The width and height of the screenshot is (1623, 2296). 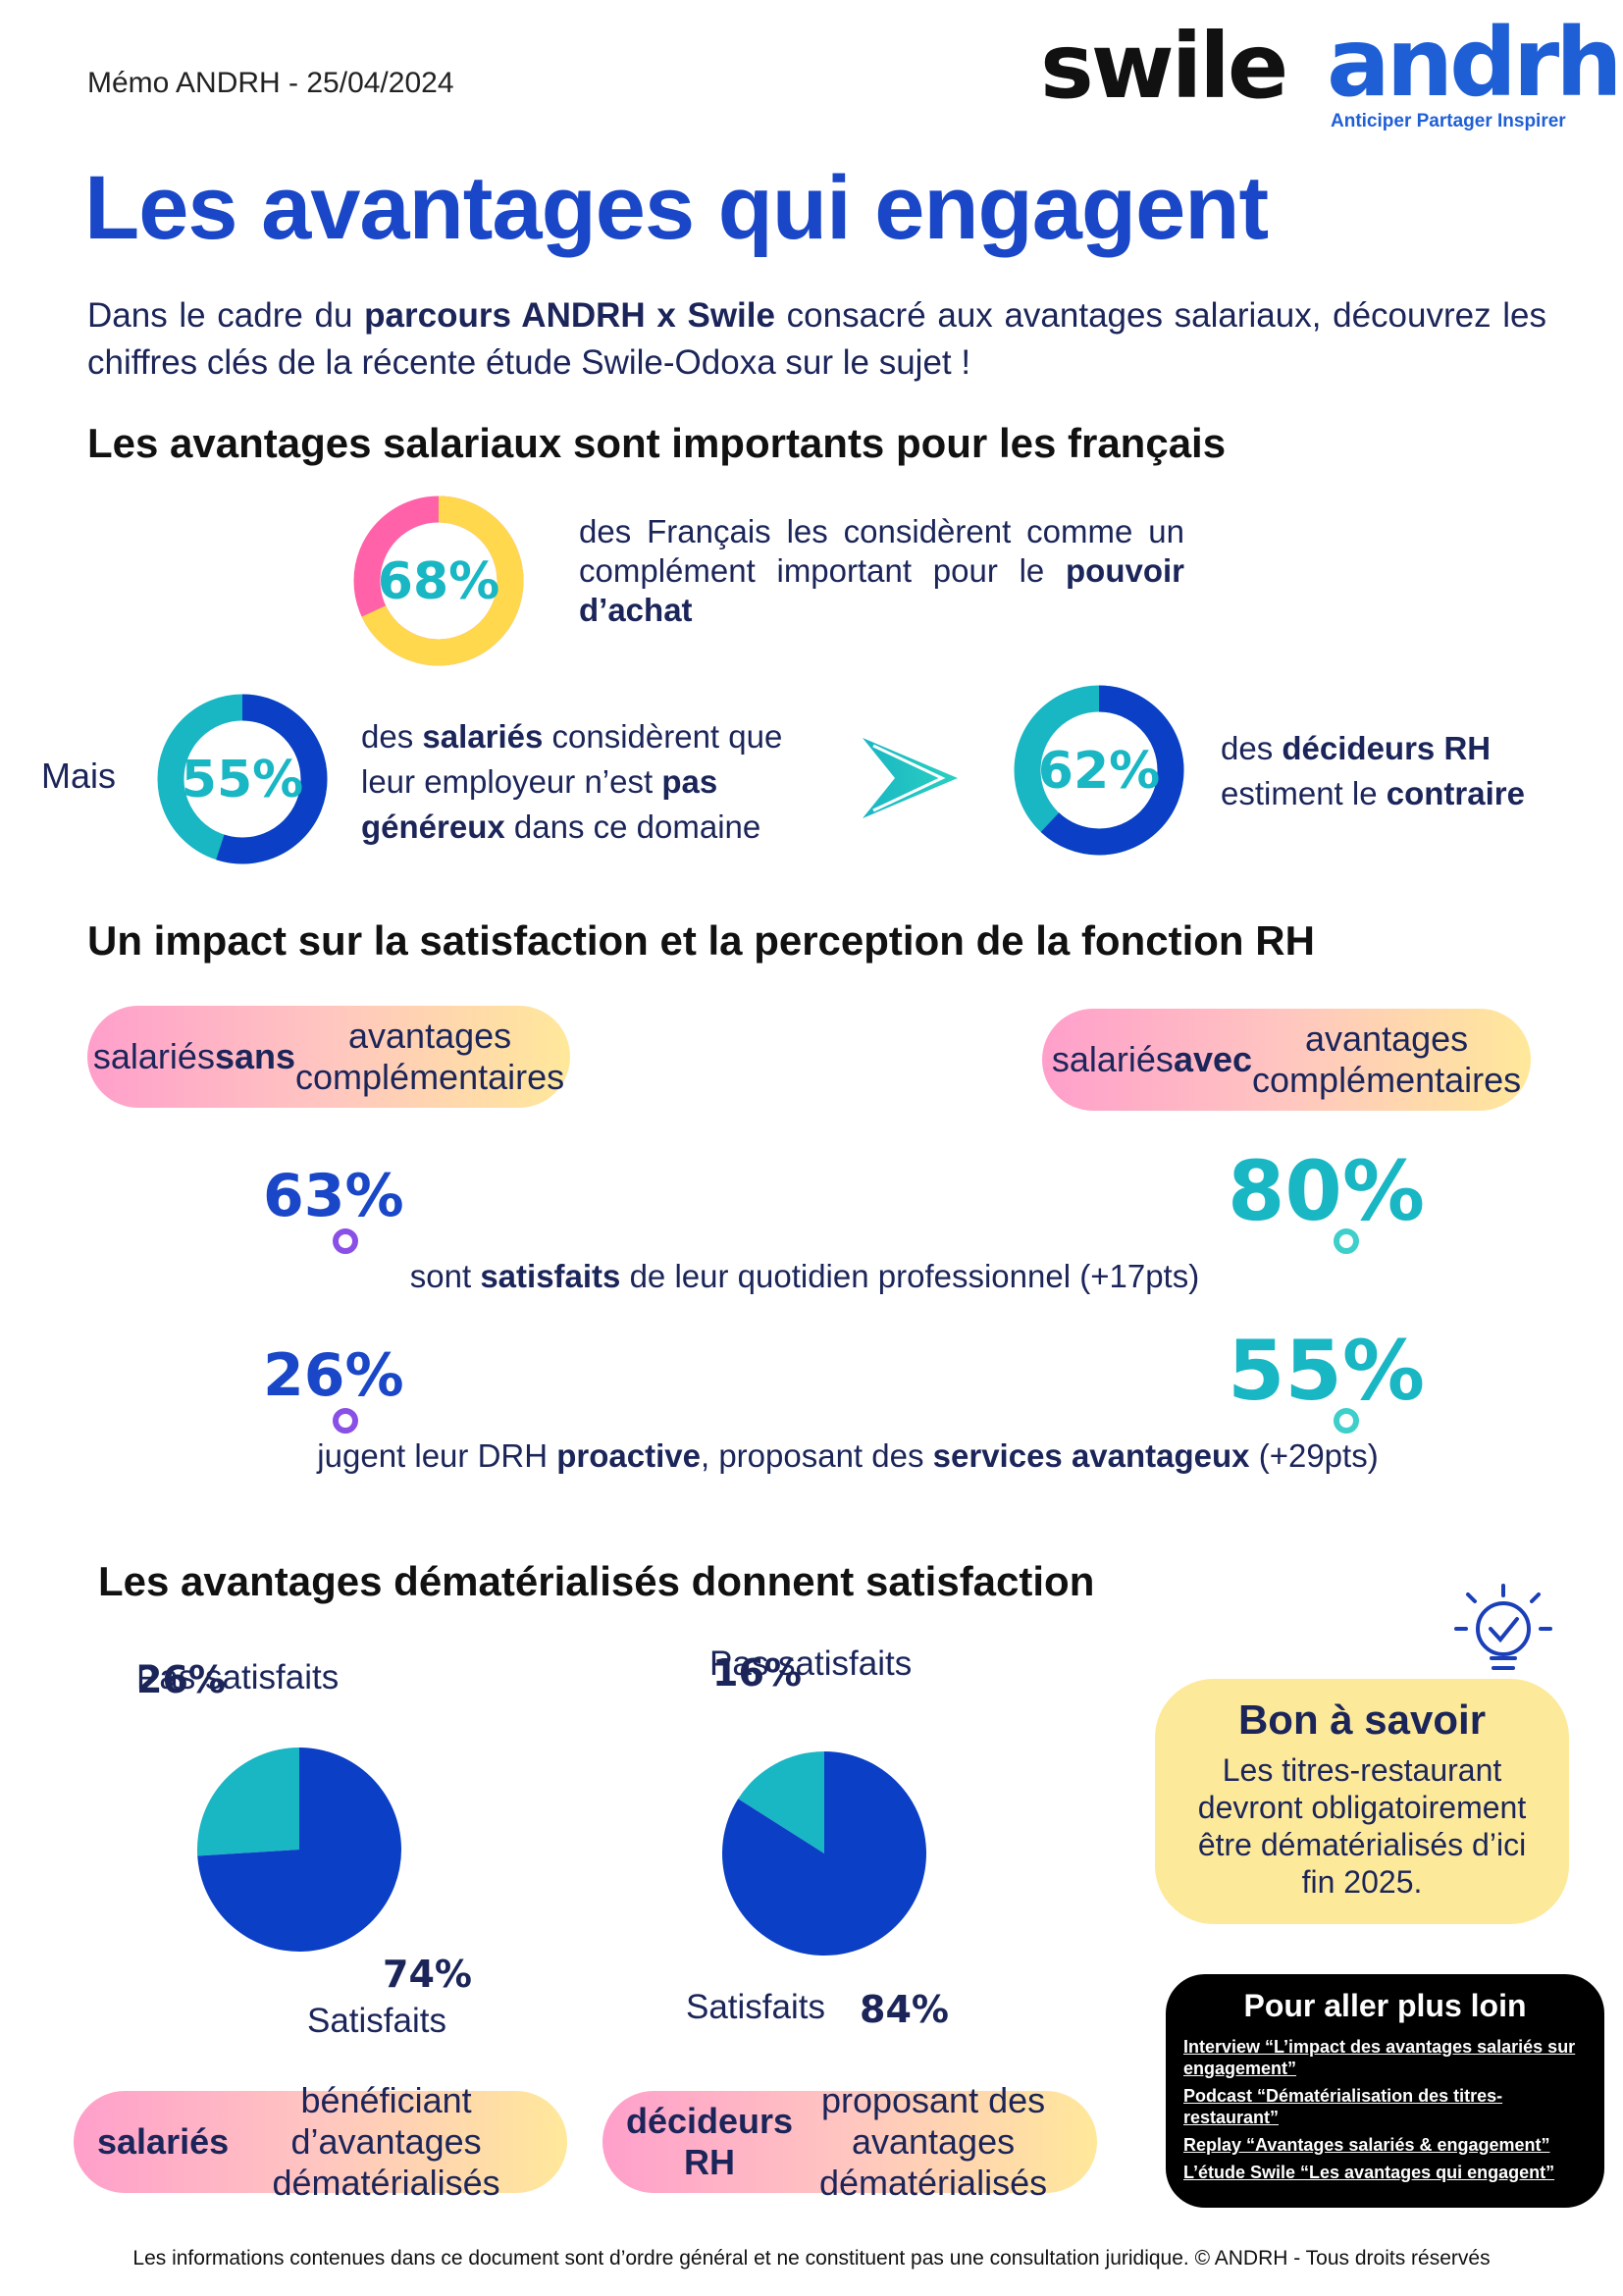 I want to click on pie-value: 74%, so click(x=427, y=1974).